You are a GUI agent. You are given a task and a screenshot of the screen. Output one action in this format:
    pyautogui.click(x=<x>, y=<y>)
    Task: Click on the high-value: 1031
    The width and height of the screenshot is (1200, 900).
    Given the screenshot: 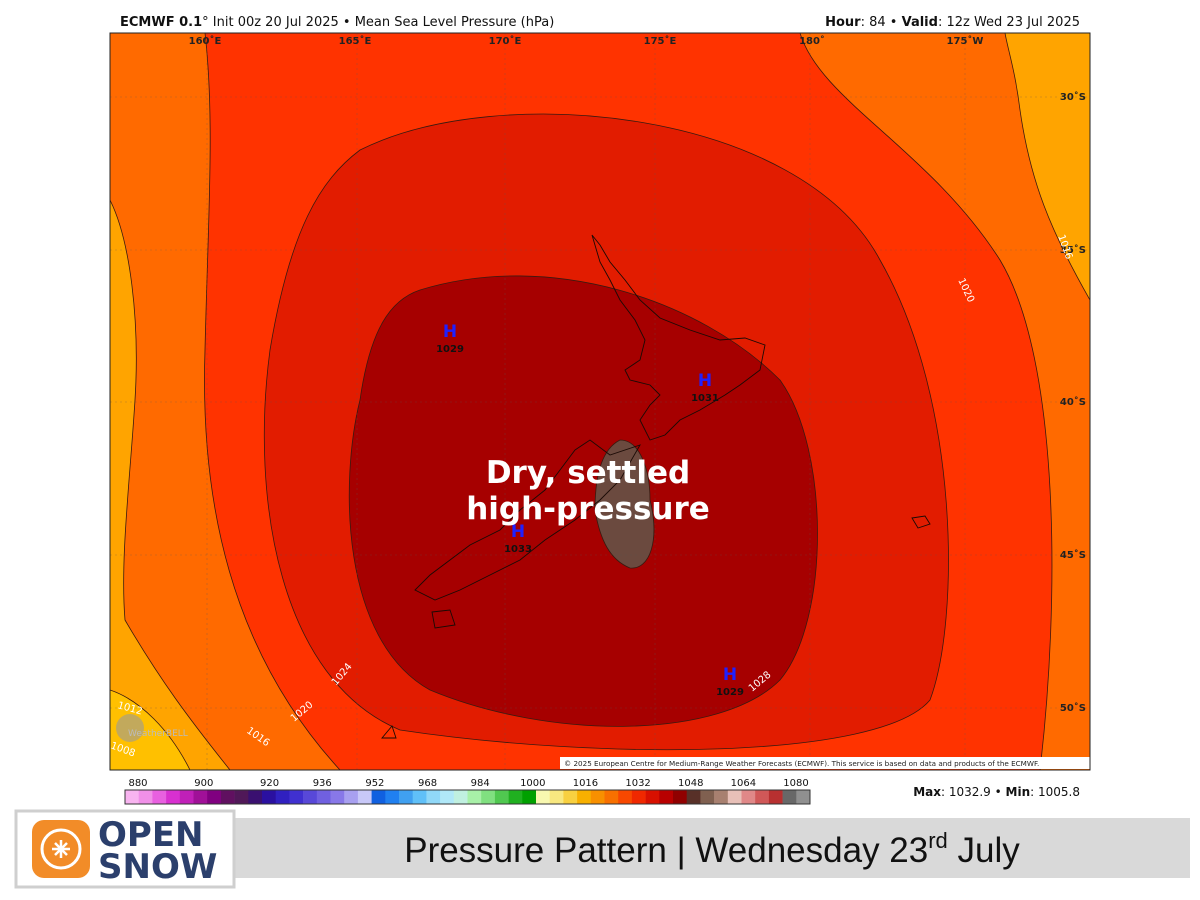 What is the action you would take?
    pyautogui.click(x=705, y=398)
    